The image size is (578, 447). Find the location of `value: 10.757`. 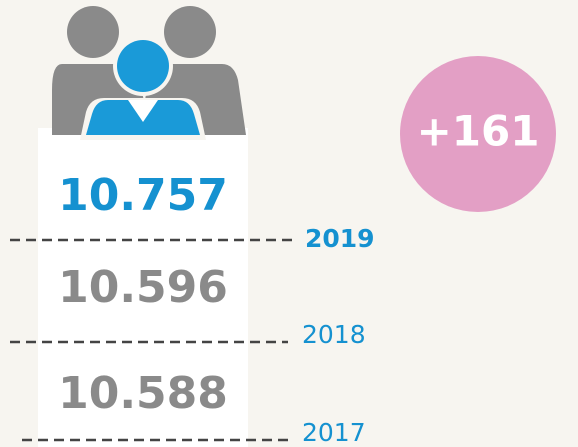

value: 10.757 is located at coordinates (143, 195).